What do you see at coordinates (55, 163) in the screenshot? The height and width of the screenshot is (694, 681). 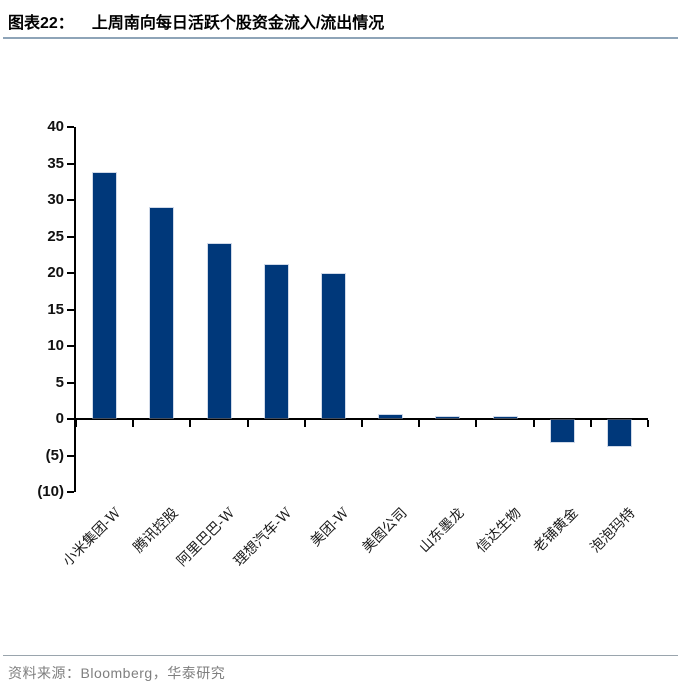 I see `y-axis-tick-label: 35` at bounding box center [55, 163].